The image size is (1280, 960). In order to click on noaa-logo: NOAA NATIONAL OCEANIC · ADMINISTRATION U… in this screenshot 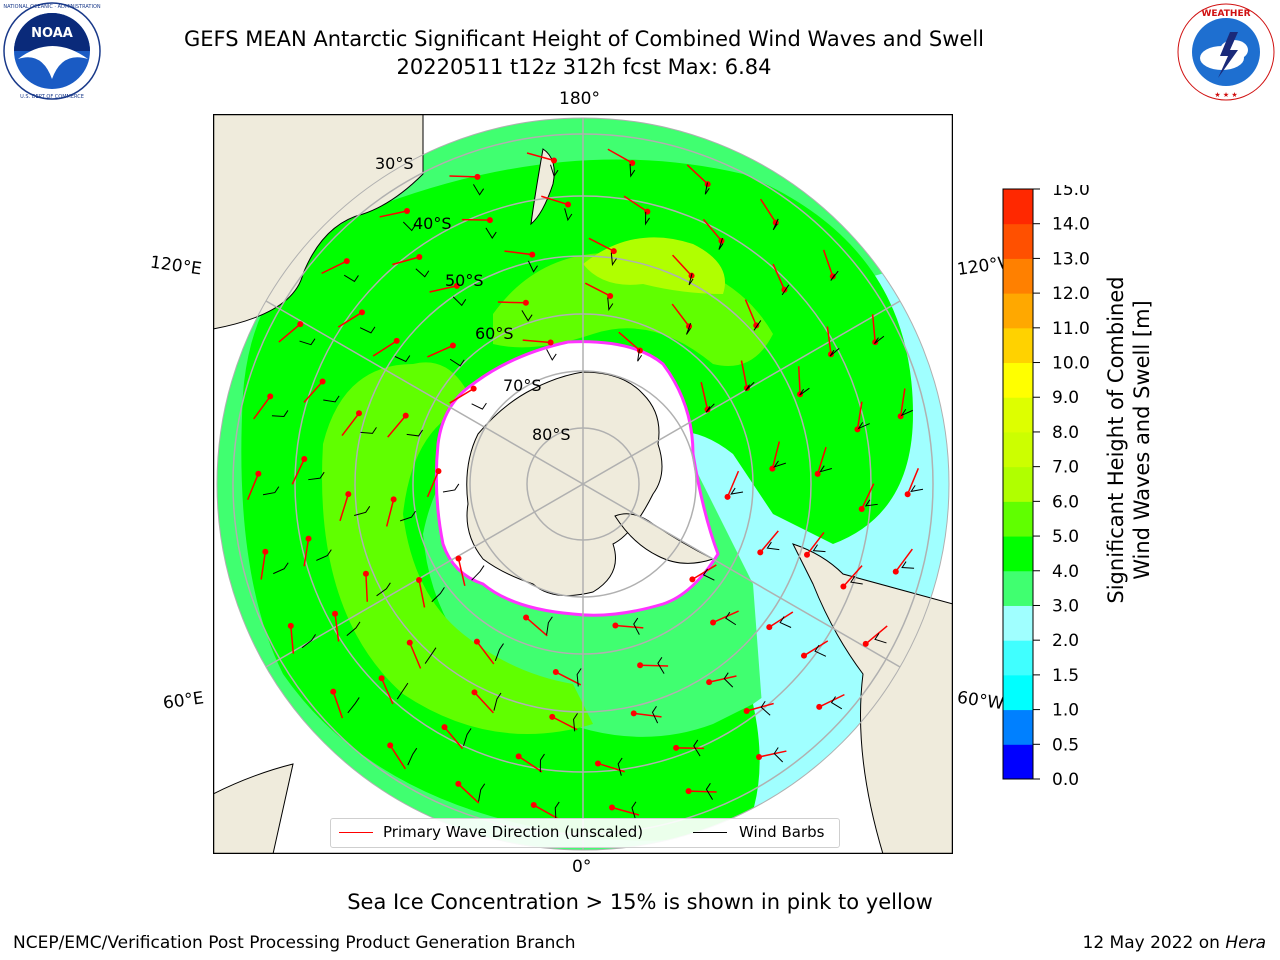, I will do `click(52, 51)`.